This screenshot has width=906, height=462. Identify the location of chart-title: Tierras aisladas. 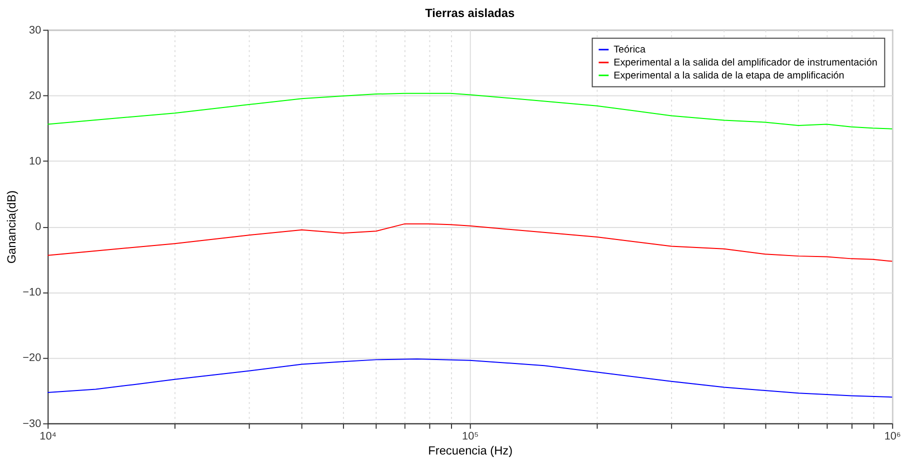
(470, 13).